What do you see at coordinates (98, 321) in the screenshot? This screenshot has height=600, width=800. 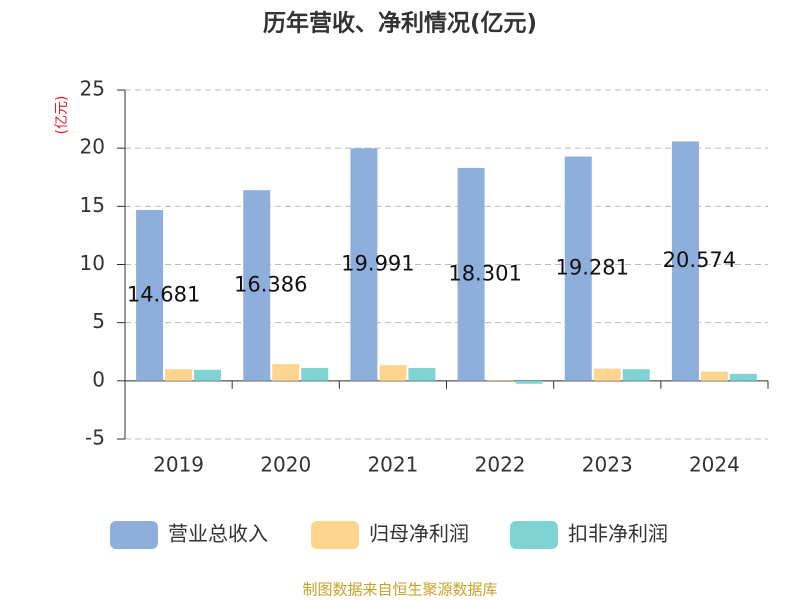 I see `y-tick-label: 5` at bounding box center [98, 321].